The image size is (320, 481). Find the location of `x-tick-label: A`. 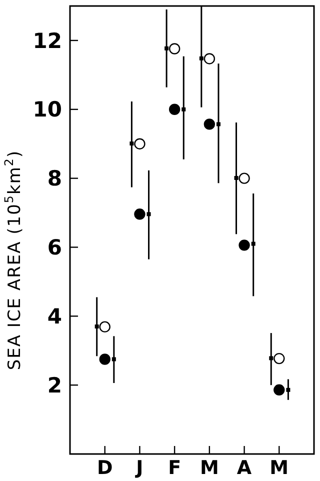

x-tick-label: A is located at coordinates (244, 468).